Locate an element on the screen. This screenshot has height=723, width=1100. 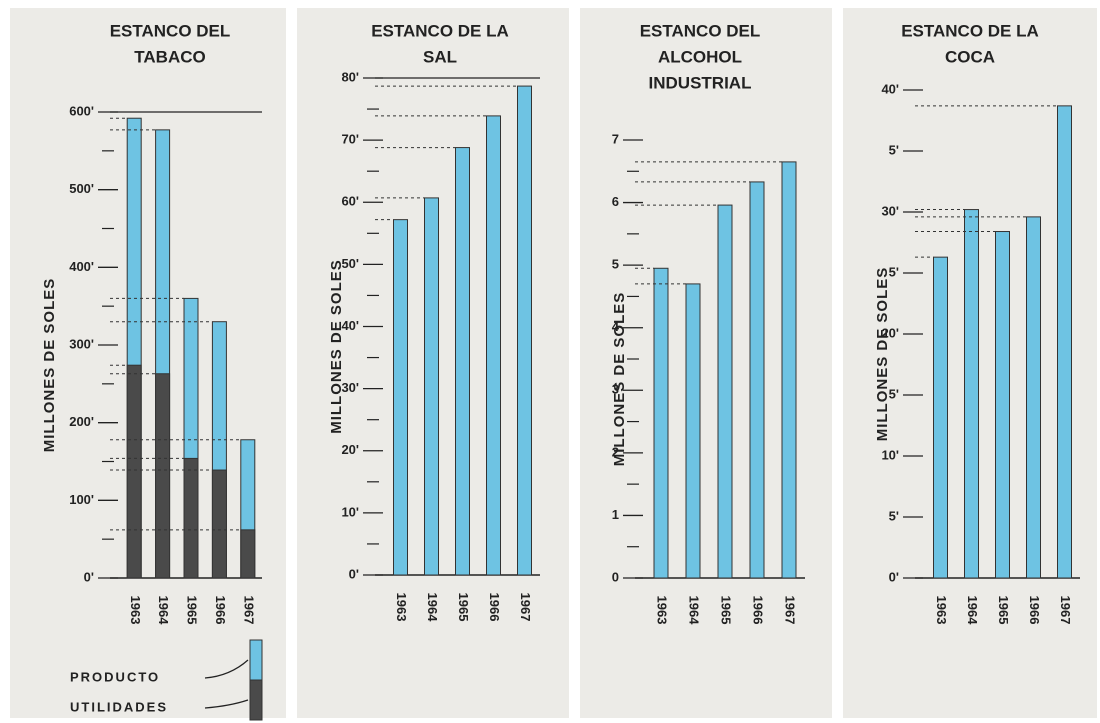
legend-label: UTILIDADES is located at coordinates (119, 706).